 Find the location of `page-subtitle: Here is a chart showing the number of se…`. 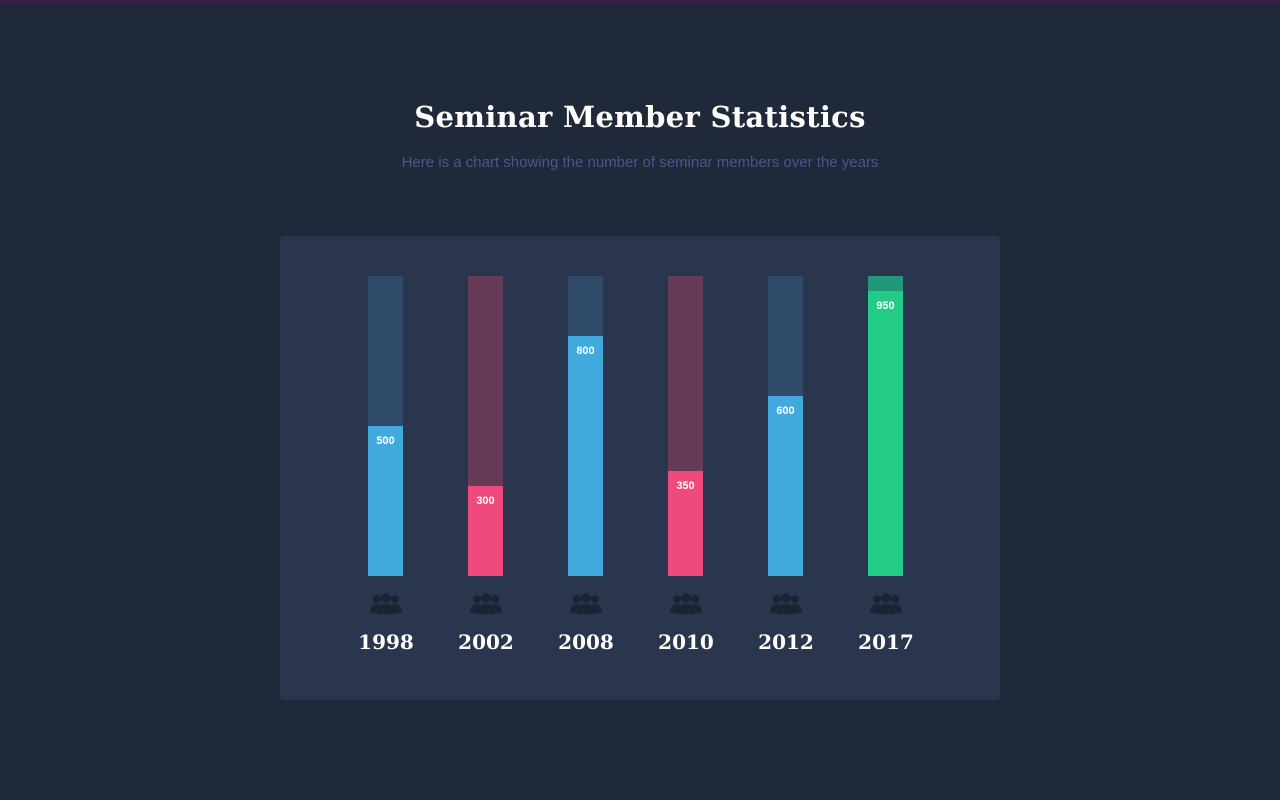

page-subtitle: Here is a chart showing the number of se… is located at coordinates (640, 162).